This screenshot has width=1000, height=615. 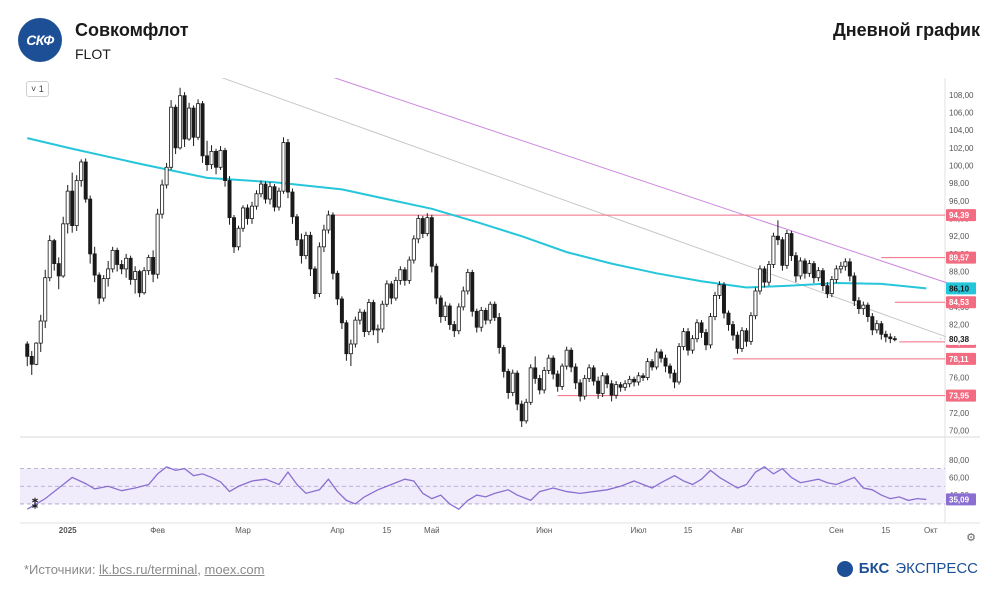 What do you see at coordinates (844, 568) in the screenshot?
I see `bcs-logo-icon` at bounding box center [844, 568].